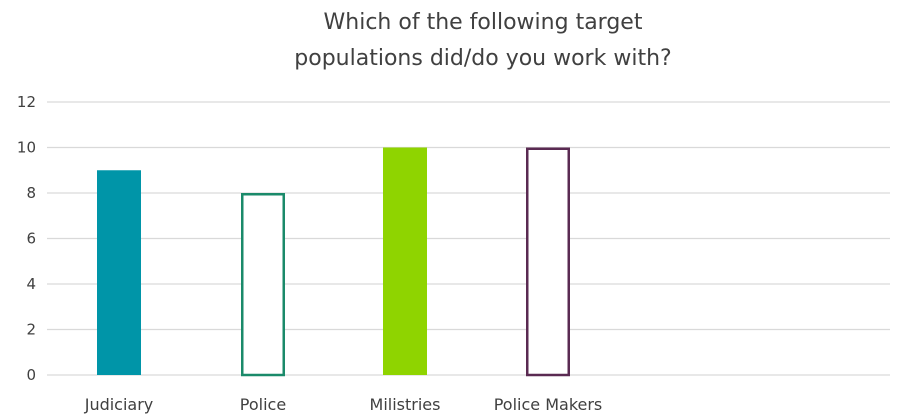 The image size is (903, 417). Describe the element at coordinates (26, 148) in the screenshot. I see `y-tick-label: 10` at that location.